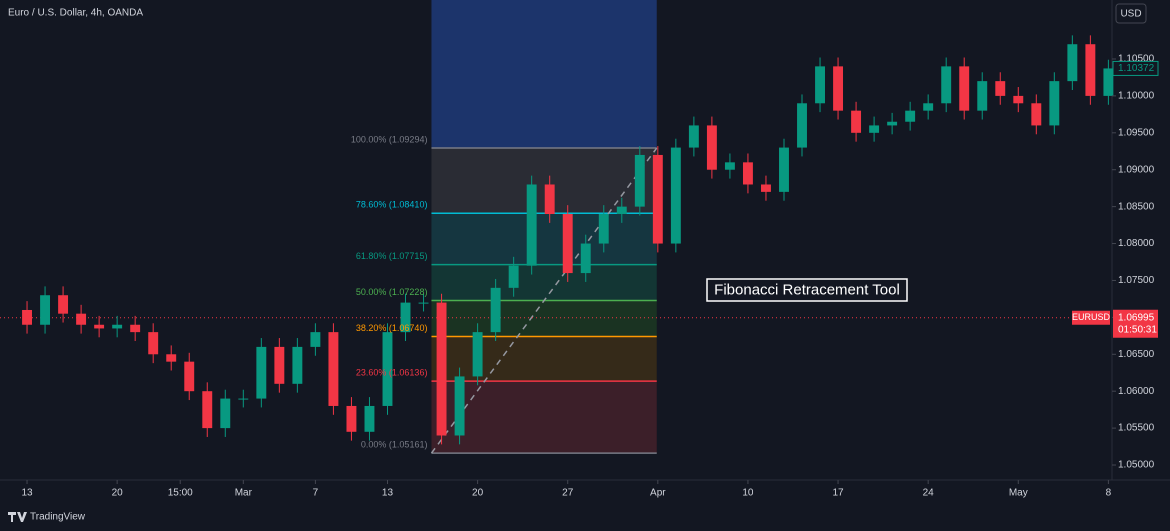 This screenshot has width=1170, height=531. I want to click on annotation: Fibonacci Retracement Tool, so click(807, 289).